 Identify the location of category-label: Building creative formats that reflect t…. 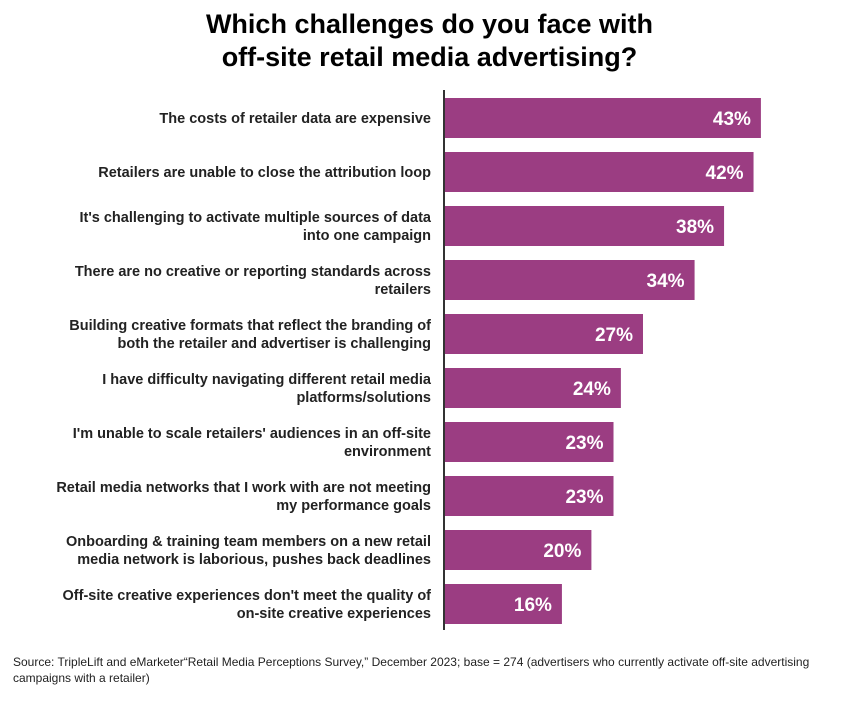
(250, 335).